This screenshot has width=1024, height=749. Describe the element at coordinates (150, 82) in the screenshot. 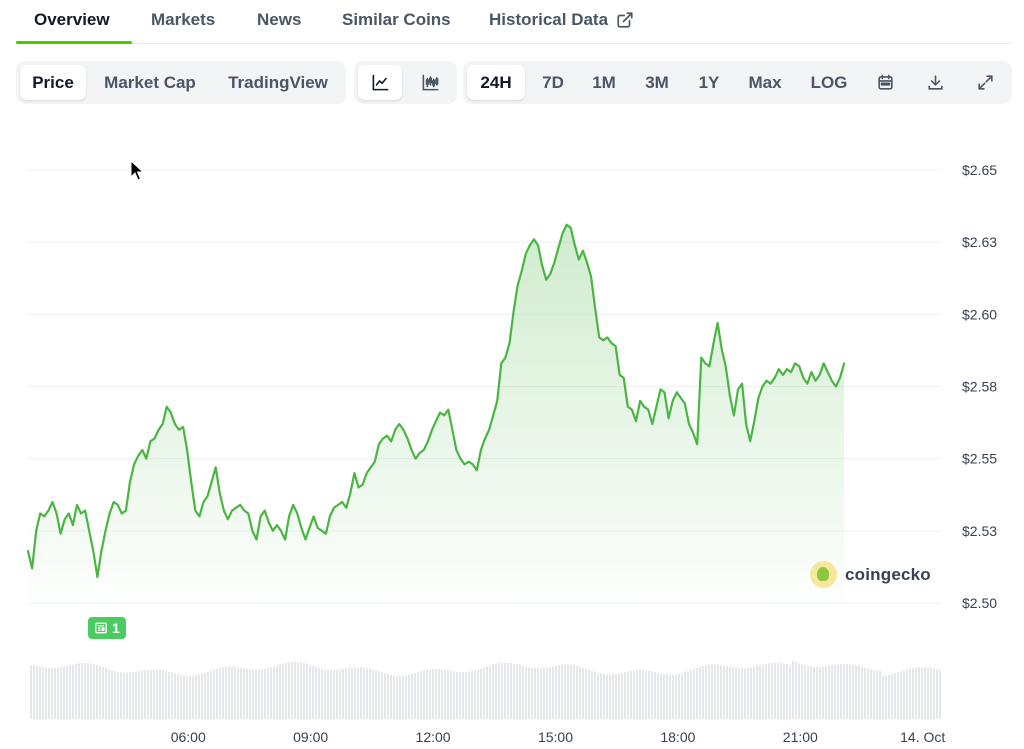

I see `market-cap-button: Market Cap` at that location.